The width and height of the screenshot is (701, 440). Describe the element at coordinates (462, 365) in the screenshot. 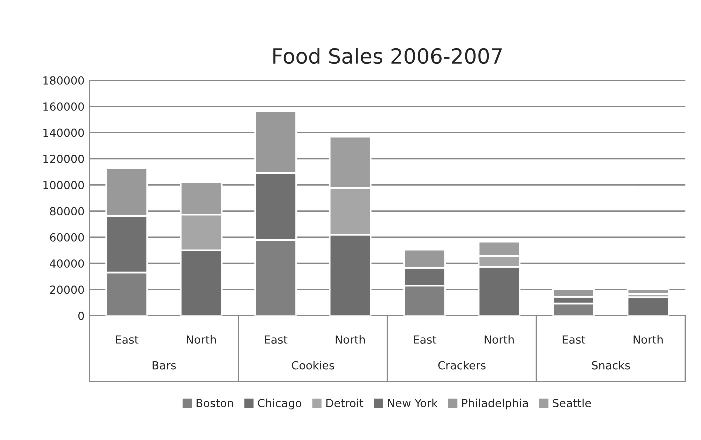

I see `text: Crackers` at that location.